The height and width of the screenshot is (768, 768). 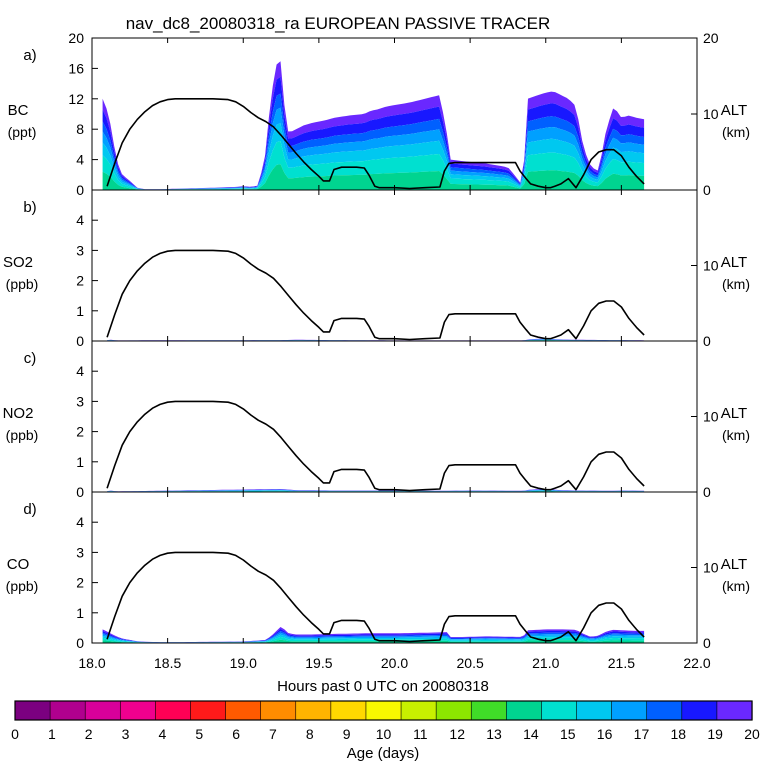 What do you see at coordinates (470, 663) in the screenshot?
I see `x-tick-label: 20.5` at bounding box center [470, 663].